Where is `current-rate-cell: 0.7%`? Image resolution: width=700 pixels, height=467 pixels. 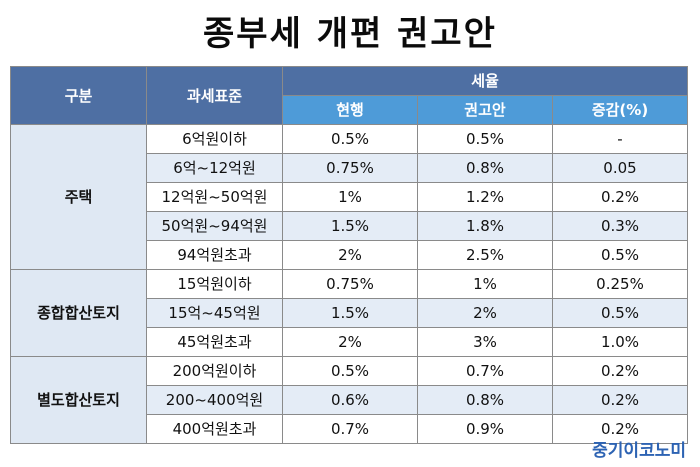 current-rate-cell: 0.7% is located at coordinates (350, 429).